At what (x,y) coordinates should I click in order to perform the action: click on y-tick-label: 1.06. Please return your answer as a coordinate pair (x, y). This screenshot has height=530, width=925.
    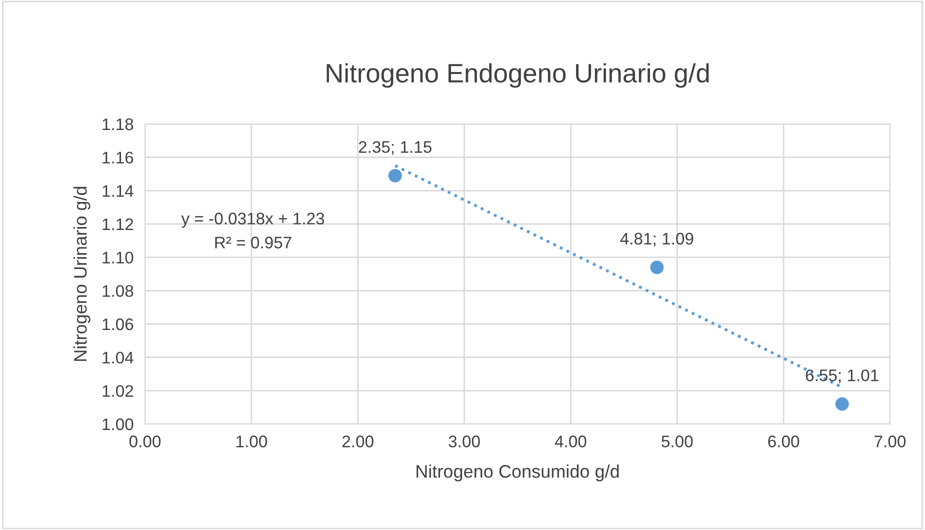
    Looking at the image, I should click on (118, 324).